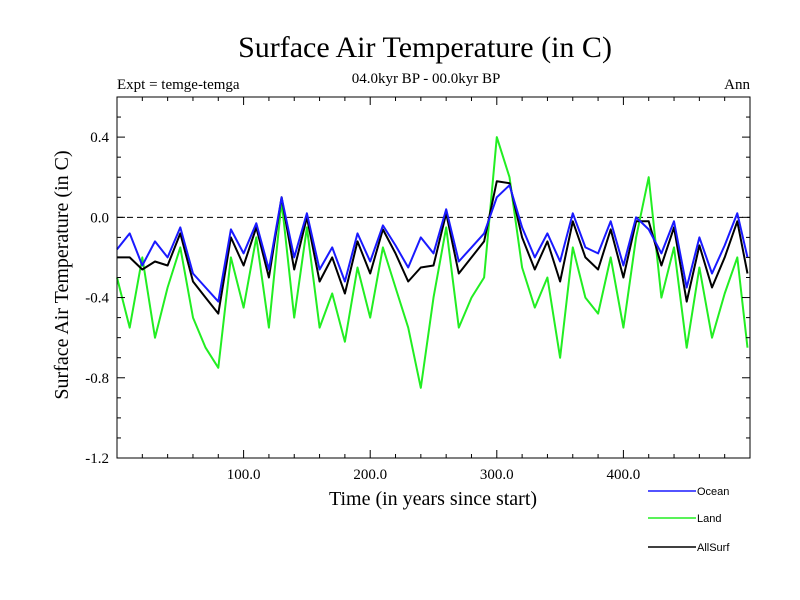  What do you see at coordinates (709, 519) in the screenshot?
I see `legend-label-land: Land` at bounding box center [709, 519].